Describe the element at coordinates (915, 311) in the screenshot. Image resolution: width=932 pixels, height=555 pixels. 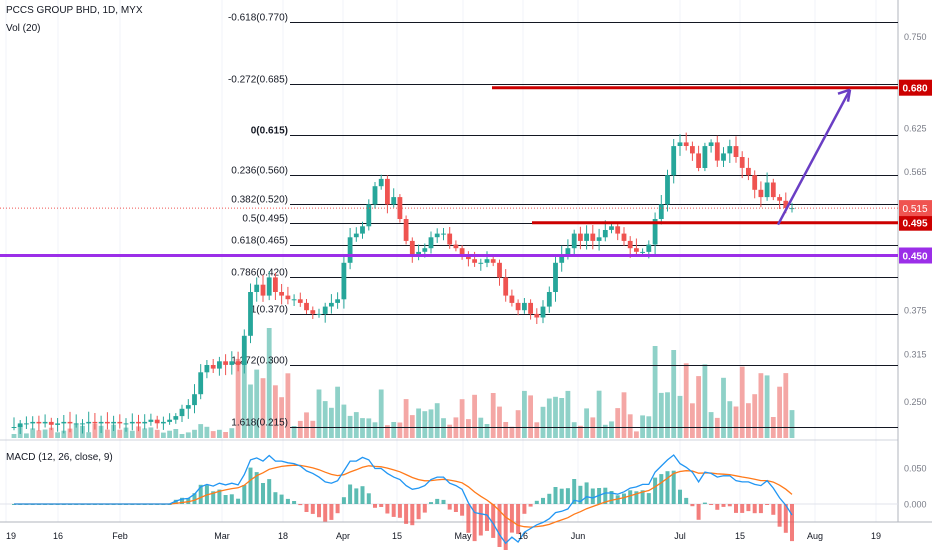
I see `price-tick-label: 0.375` at that location.